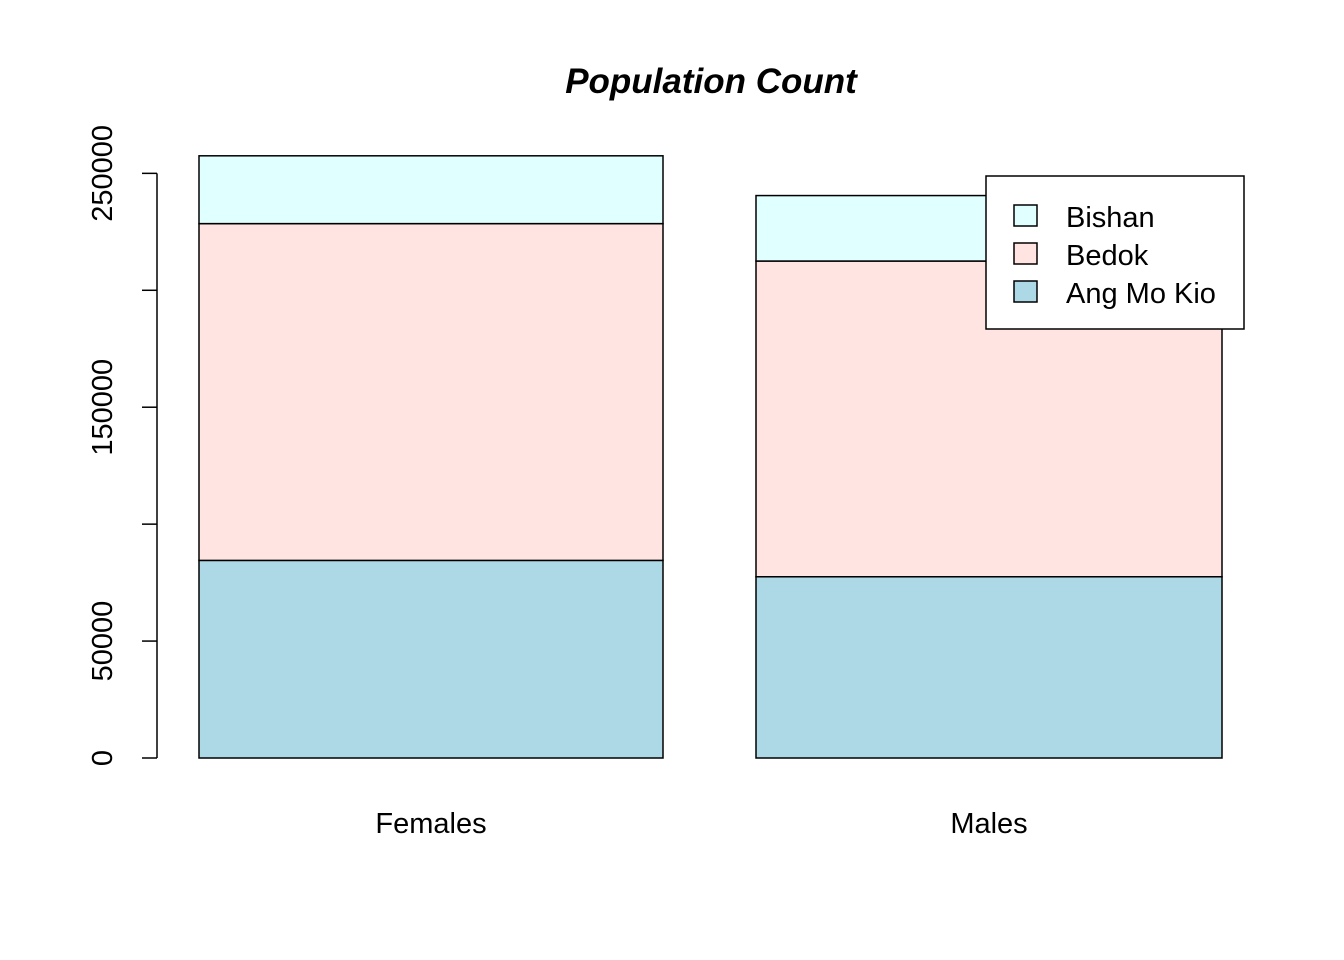  I want to click on bar-segment-females-ang-mo-kio, so click(431, 659).